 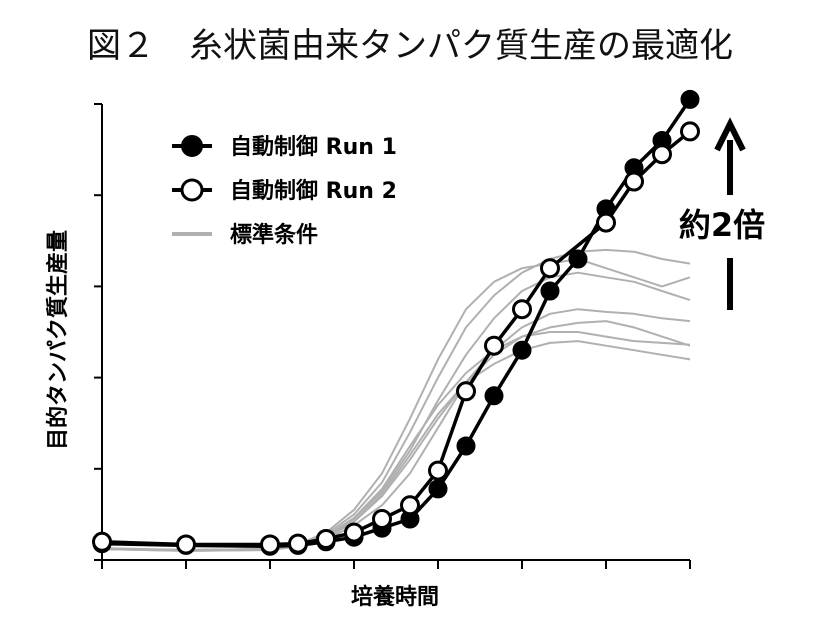 I want to click on legend-marker-open, so click(x=192, y=190).